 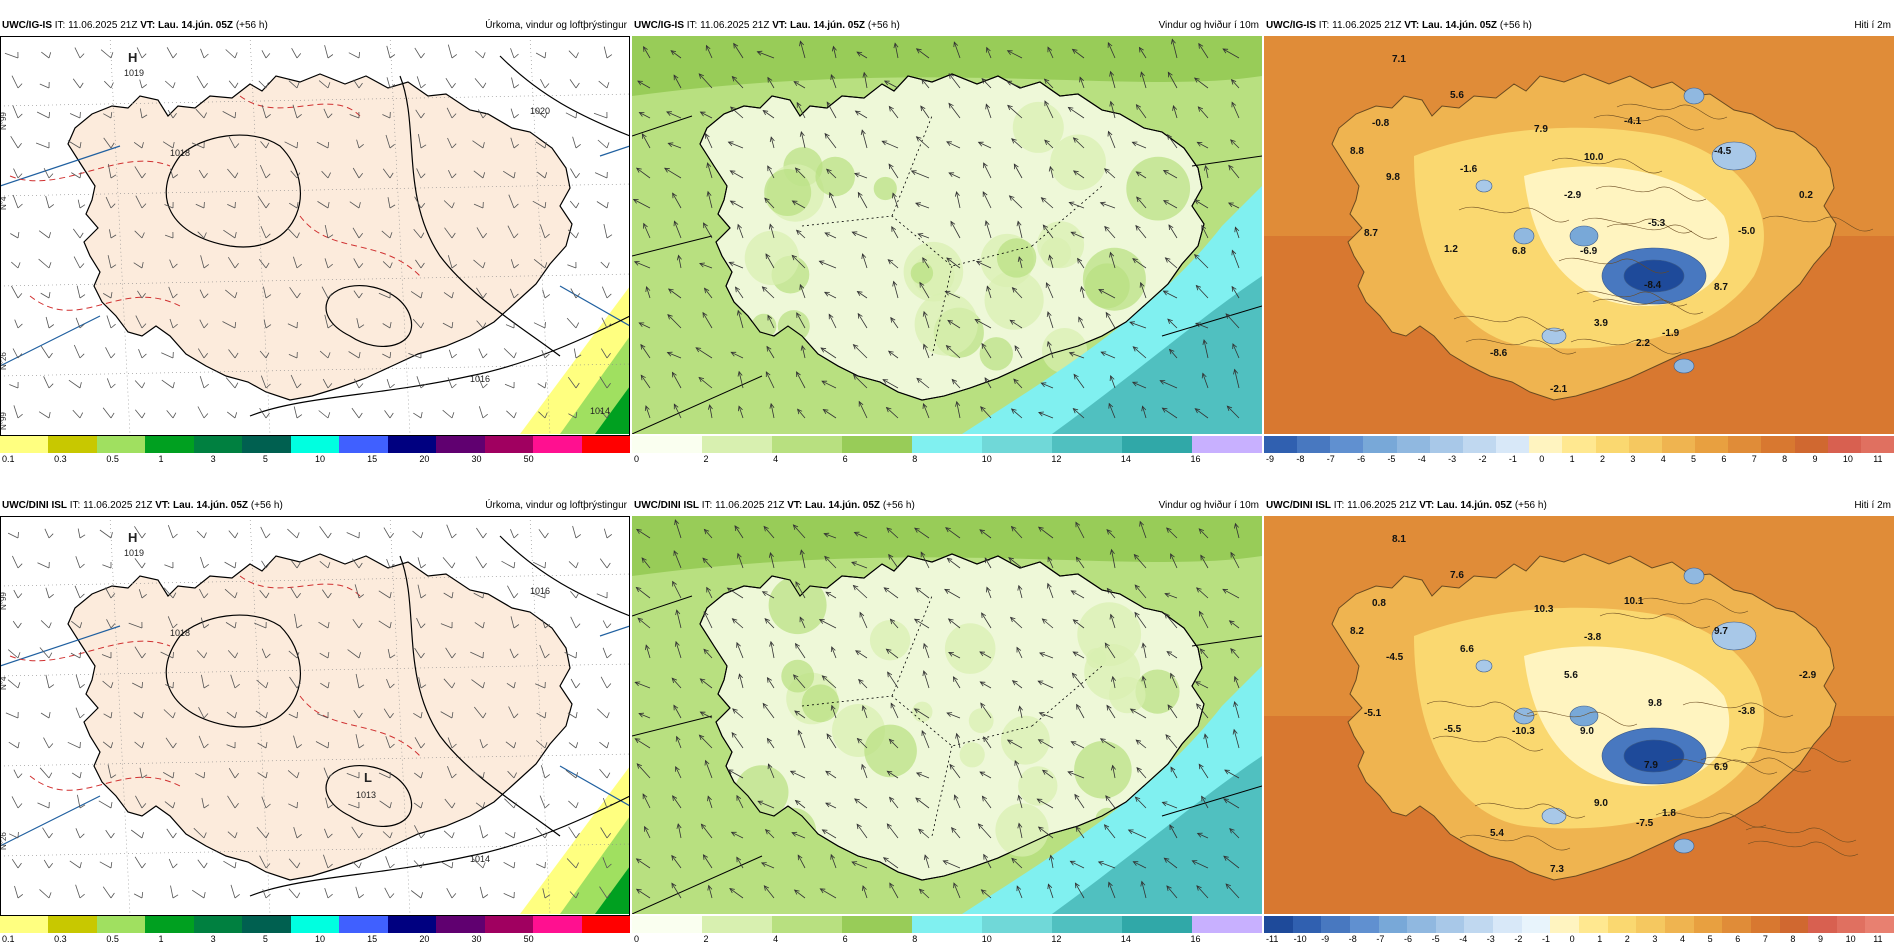 What do you see at coordinates (659, 25) in the screenshot?
I see `model-name: UWC/IG-IS` at bounding box center [659, 25].